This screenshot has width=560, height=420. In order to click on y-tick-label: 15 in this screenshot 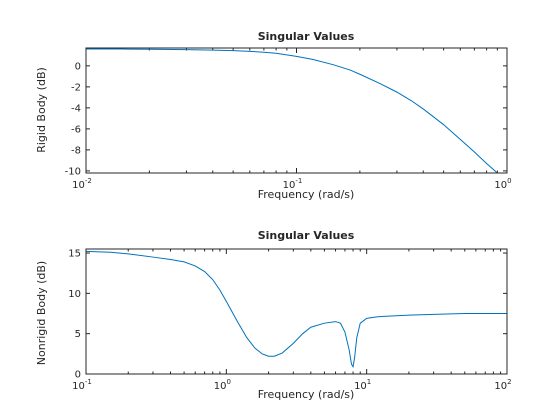, I will do `click(74, 254)`.